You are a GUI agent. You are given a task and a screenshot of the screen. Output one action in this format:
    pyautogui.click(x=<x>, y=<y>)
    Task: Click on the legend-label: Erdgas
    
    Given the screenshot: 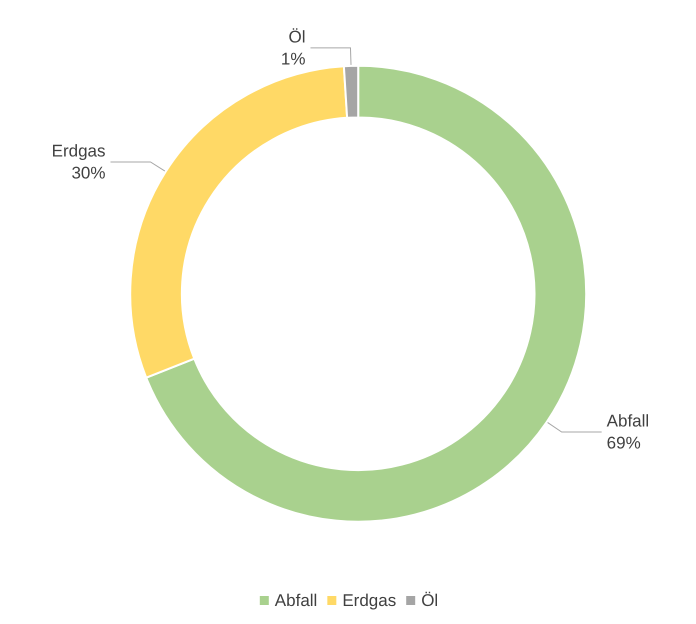 What is the action you would take?
    pyautogui.click(x=369, y=600)
    